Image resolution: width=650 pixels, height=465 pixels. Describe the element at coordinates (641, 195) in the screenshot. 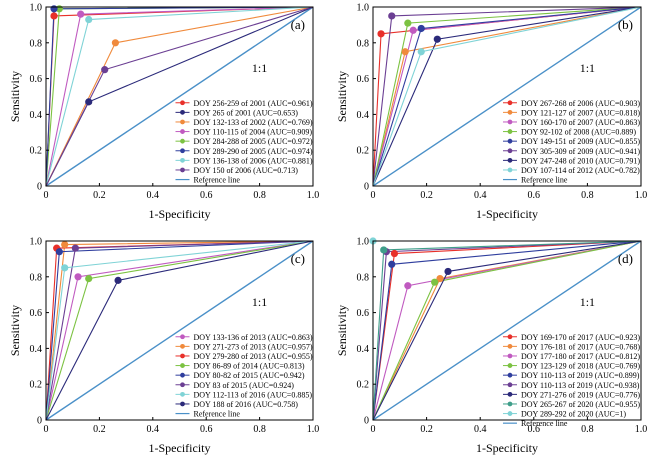

I see `x-tick-label: 1.0` at that location.